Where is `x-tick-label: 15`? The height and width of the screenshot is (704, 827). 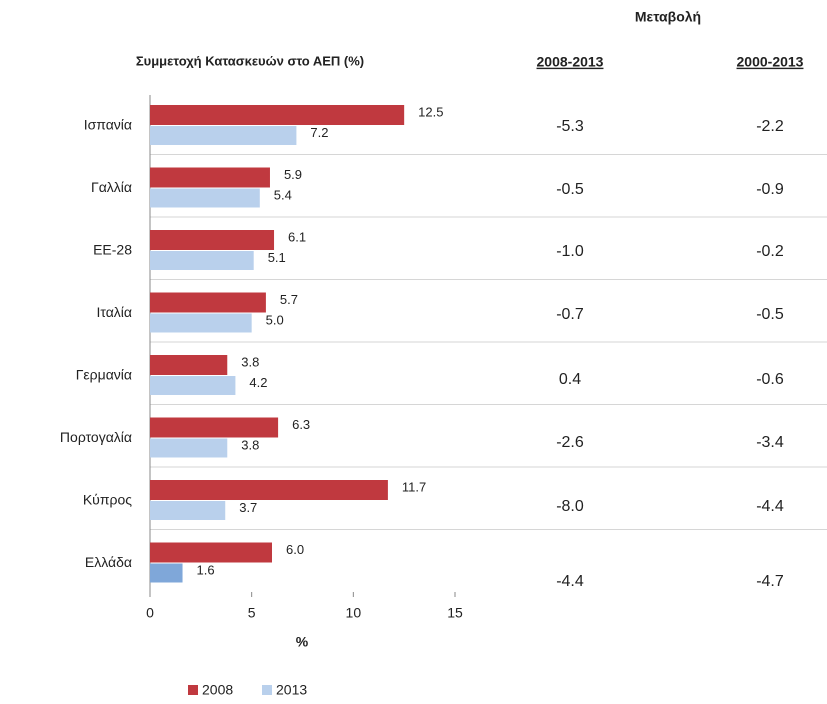 x-tick-label: 15 is located at coordinates (455, 613).